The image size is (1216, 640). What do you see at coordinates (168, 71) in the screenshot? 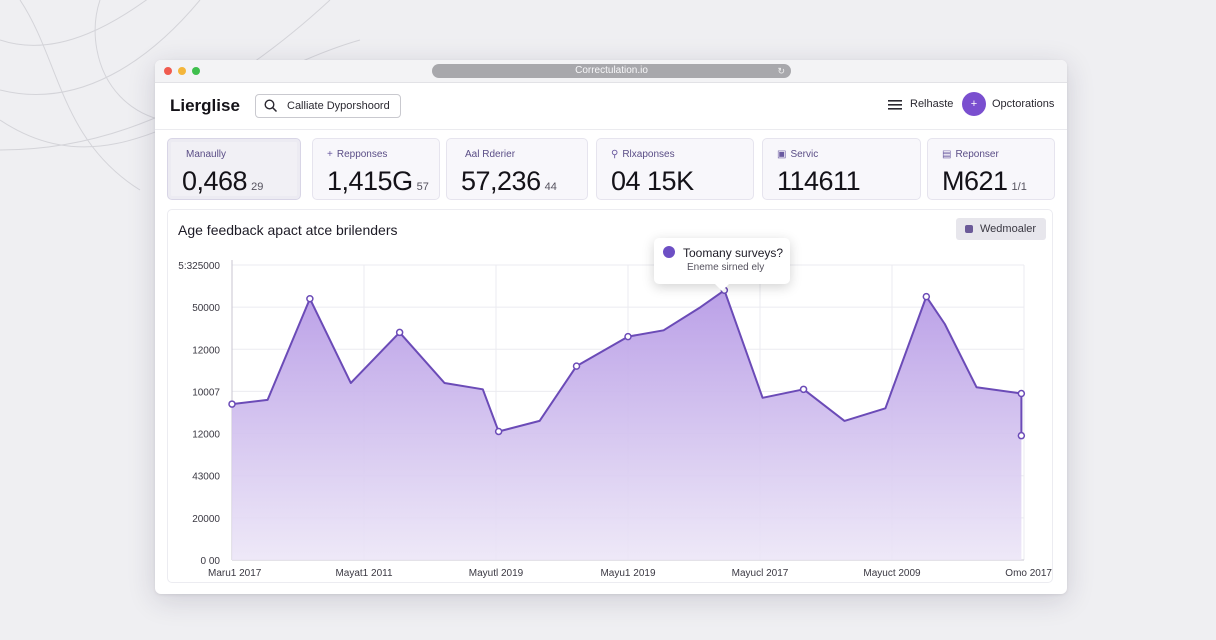
I see `close-window-button` at bounding box center [168, 71].